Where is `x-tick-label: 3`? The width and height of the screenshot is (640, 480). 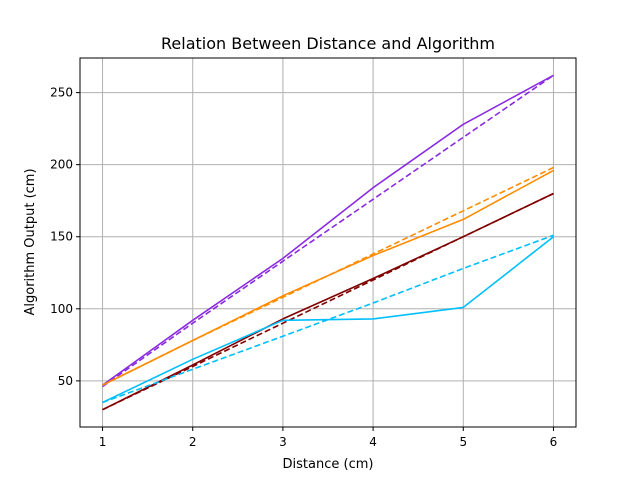 x-tick-label: 3 is located at coordinates (283, 442).